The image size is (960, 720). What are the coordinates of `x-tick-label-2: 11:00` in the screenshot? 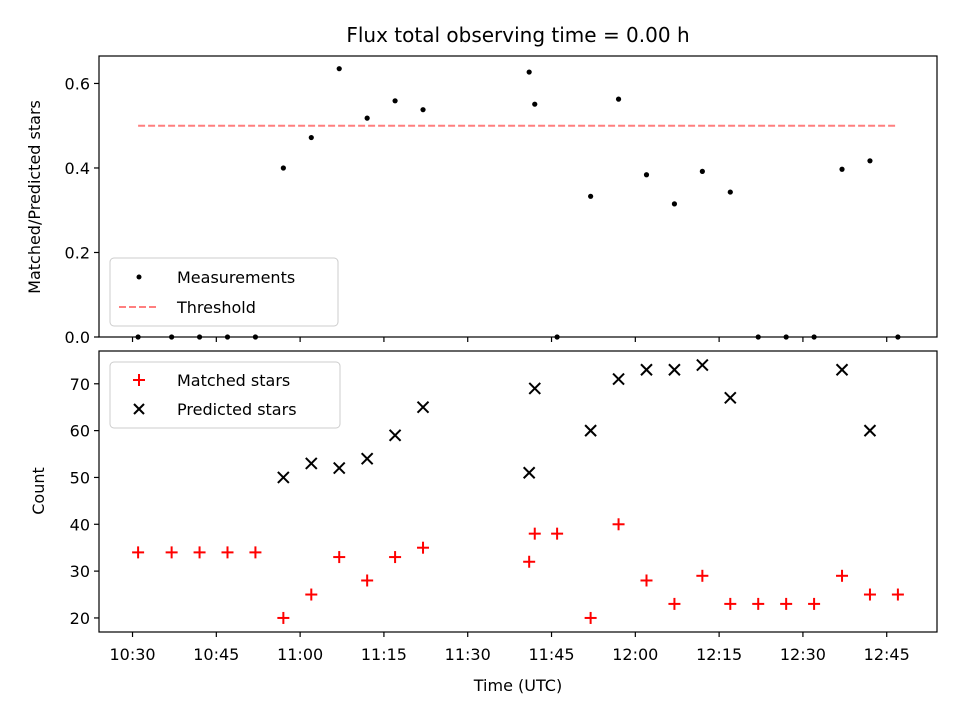 It's located at (300, 654).